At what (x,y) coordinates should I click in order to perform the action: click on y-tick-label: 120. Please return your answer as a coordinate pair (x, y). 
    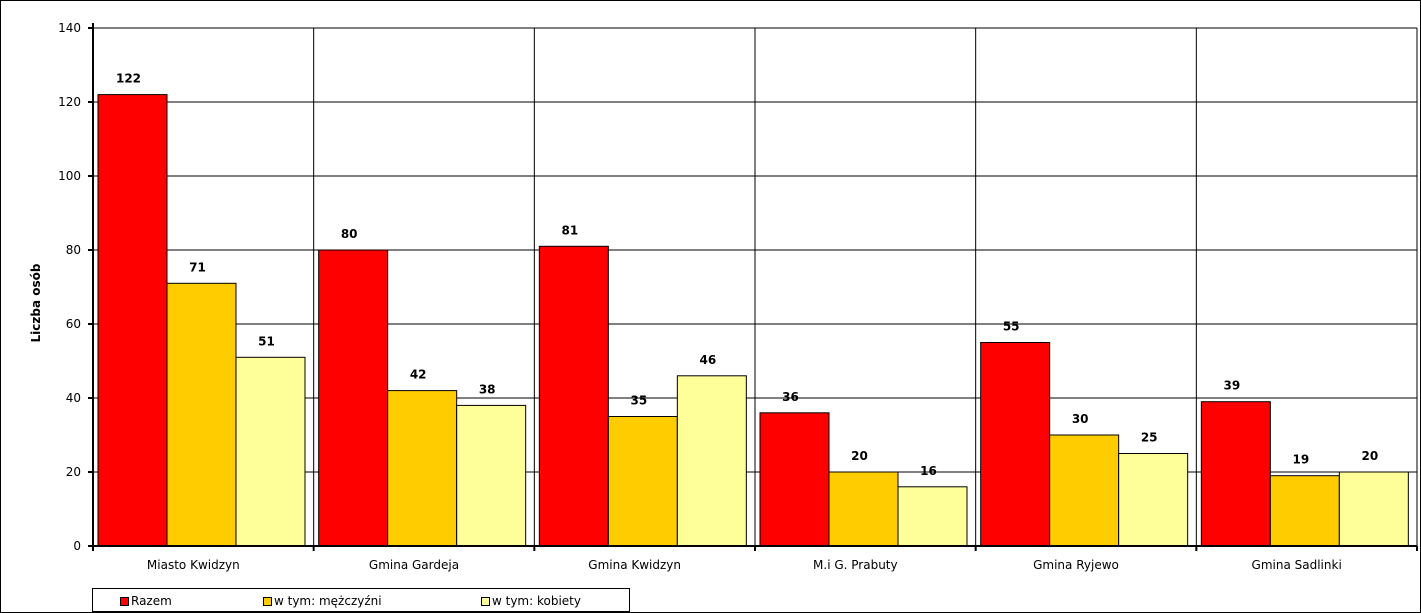
    Looking at the image, I should click on (69, 102).